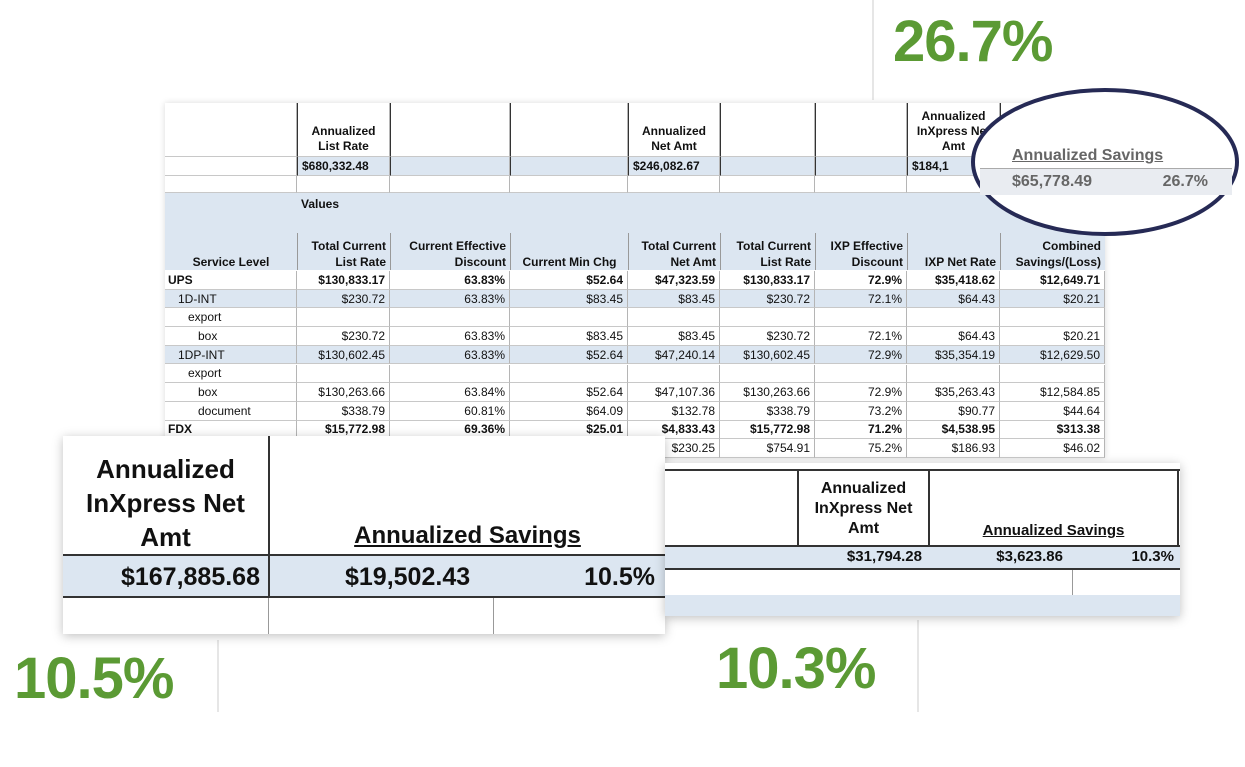 This screenshot has width=1245, height=767. Describe the element at coordinates (1052, 251) in the screenshot. I see `column-header: Combined Savings/(Loss)` at that location.